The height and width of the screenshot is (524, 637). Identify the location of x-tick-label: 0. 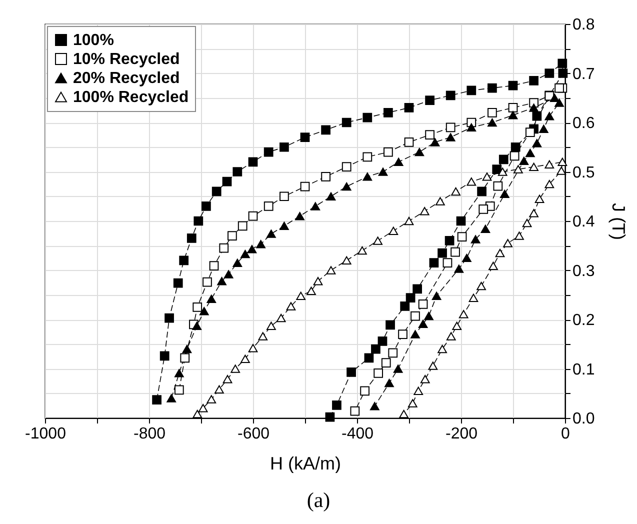
(565, 434).